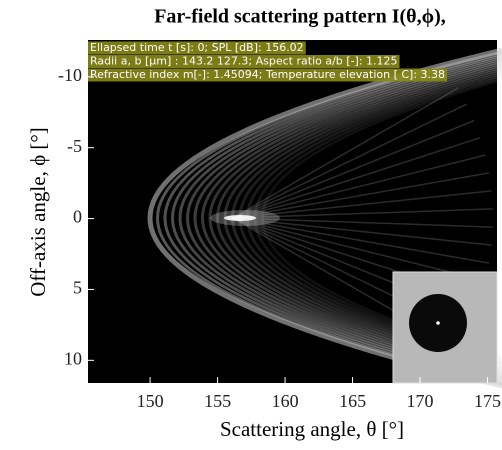  What do you see at coordinates (445, 327) in the screenshot?
I see `inset-image` at bounding box center [445, 327].